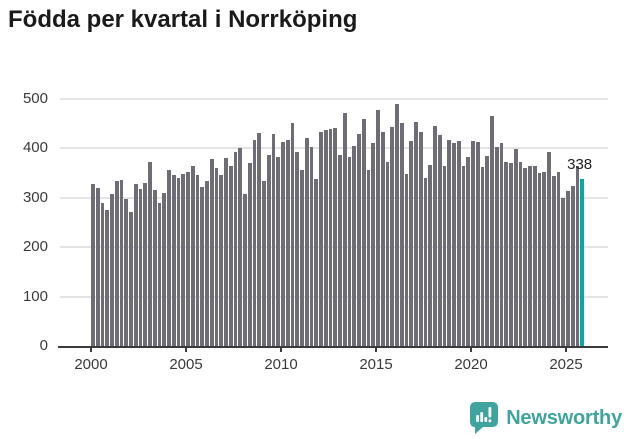  Describe the element at coordinates (580, 165) in the screenshot. I see `last-value-label: 338` at that location.